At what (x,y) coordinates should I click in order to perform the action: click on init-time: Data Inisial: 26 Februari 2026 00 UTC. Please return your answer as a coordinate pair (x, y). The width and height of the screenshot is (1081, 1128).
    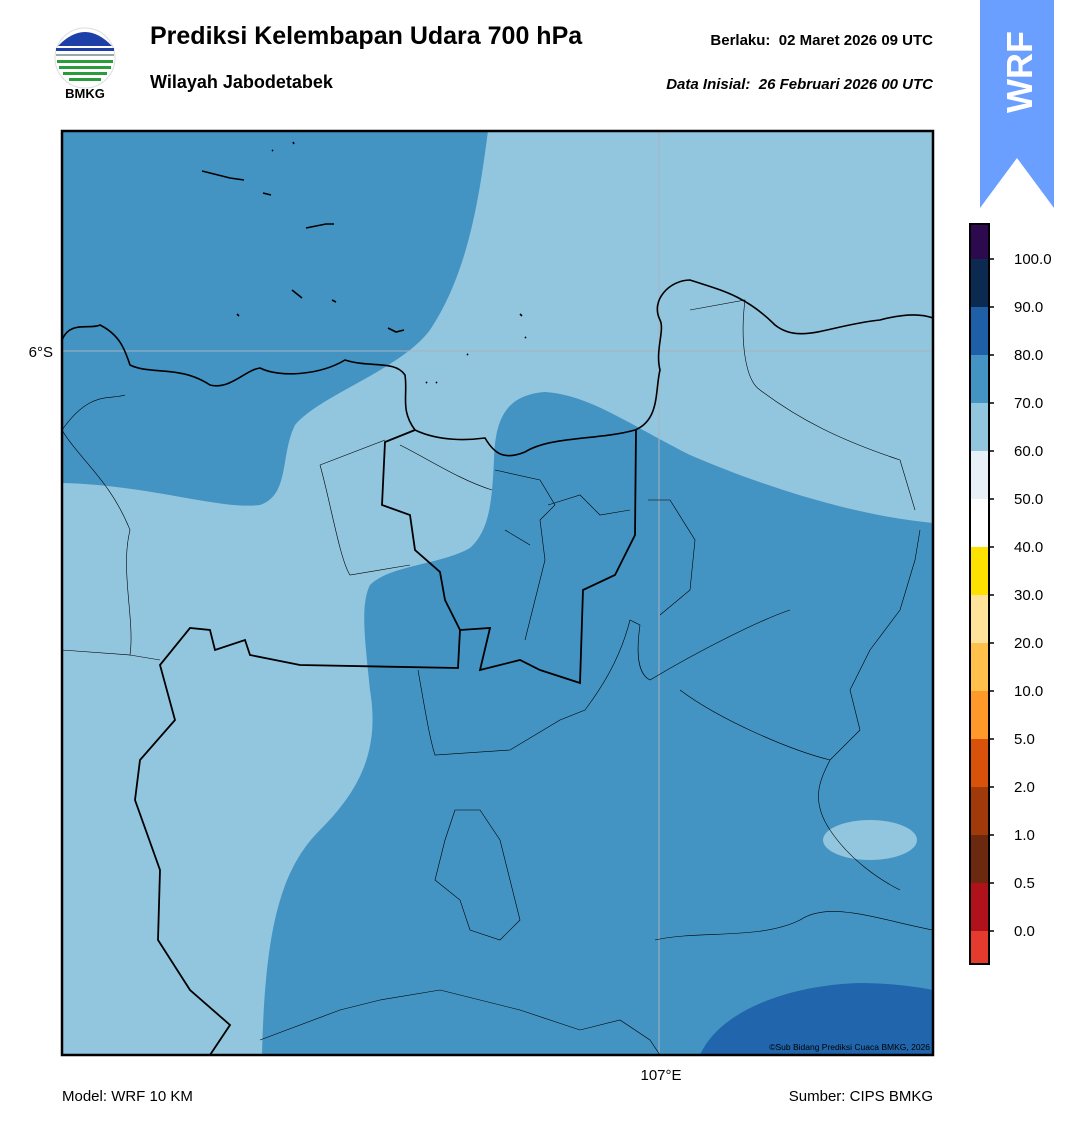
    Looking at the image, I should click on (800, 84).